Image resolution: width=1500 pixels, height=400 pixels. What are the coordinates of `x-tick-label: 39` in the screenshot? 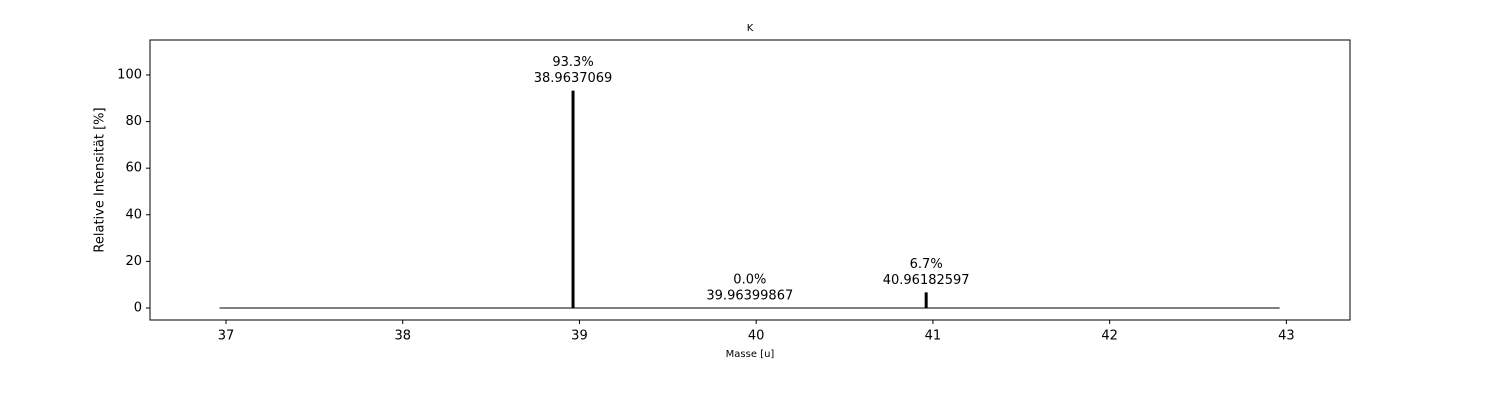 It's located at (579, 336).